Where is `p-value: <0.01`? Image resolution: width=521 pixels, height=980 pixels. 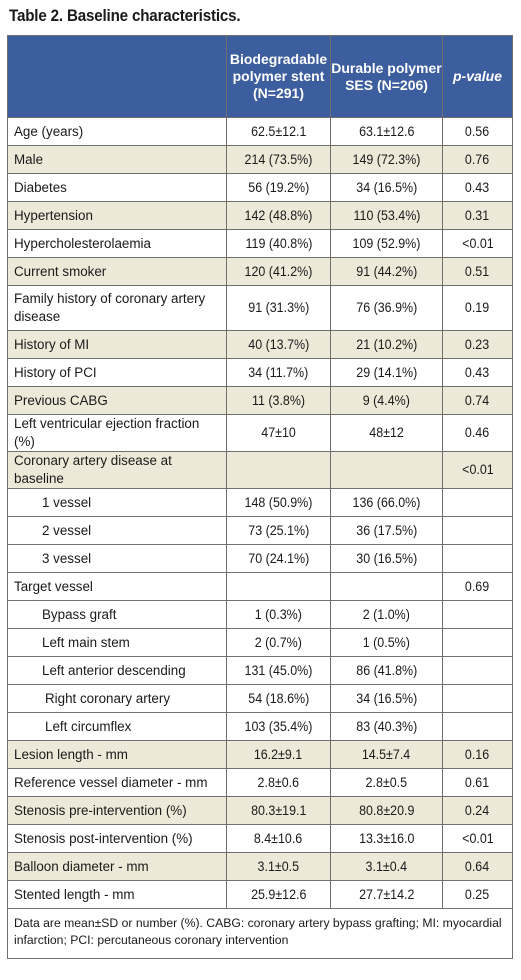 p-value: <0.01 is located at coordinates (477, 243).